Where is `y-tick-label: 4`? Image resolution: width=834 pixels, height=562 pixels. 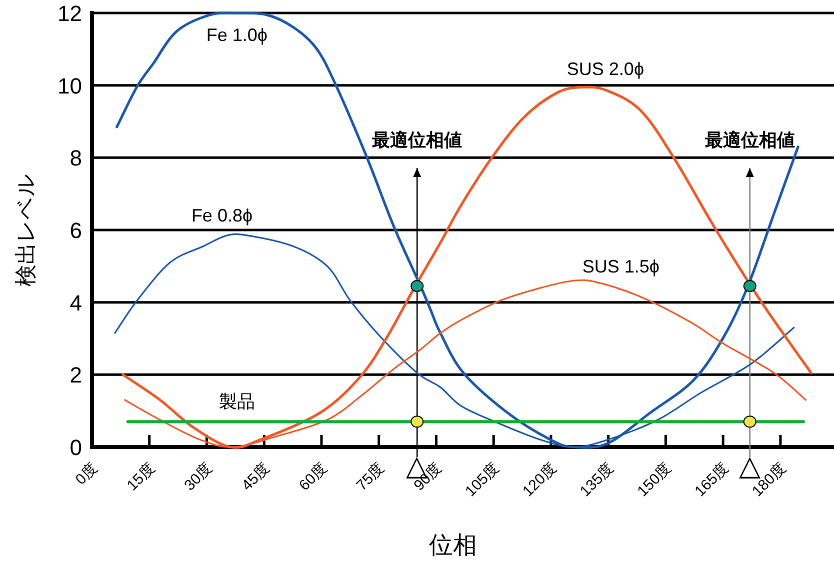 y-tick-label: 4 is located at coordinates (76, 303).